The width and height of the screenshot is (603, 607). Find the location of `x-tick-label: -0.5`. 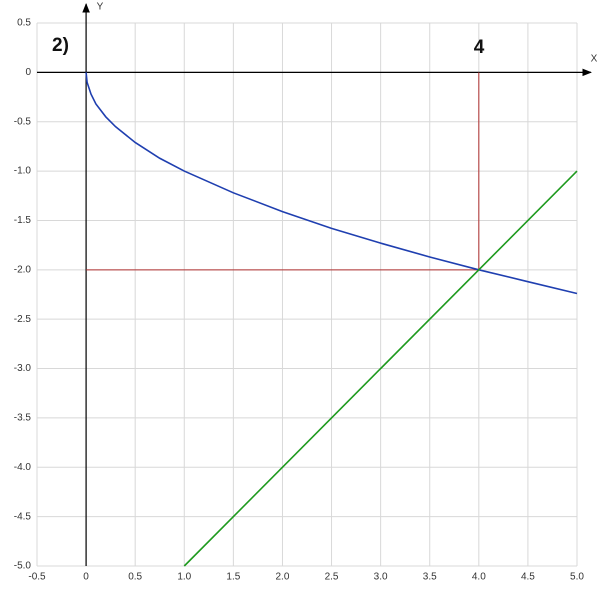

x-tick-label: -0.5 is located at coordinates (37, 577).